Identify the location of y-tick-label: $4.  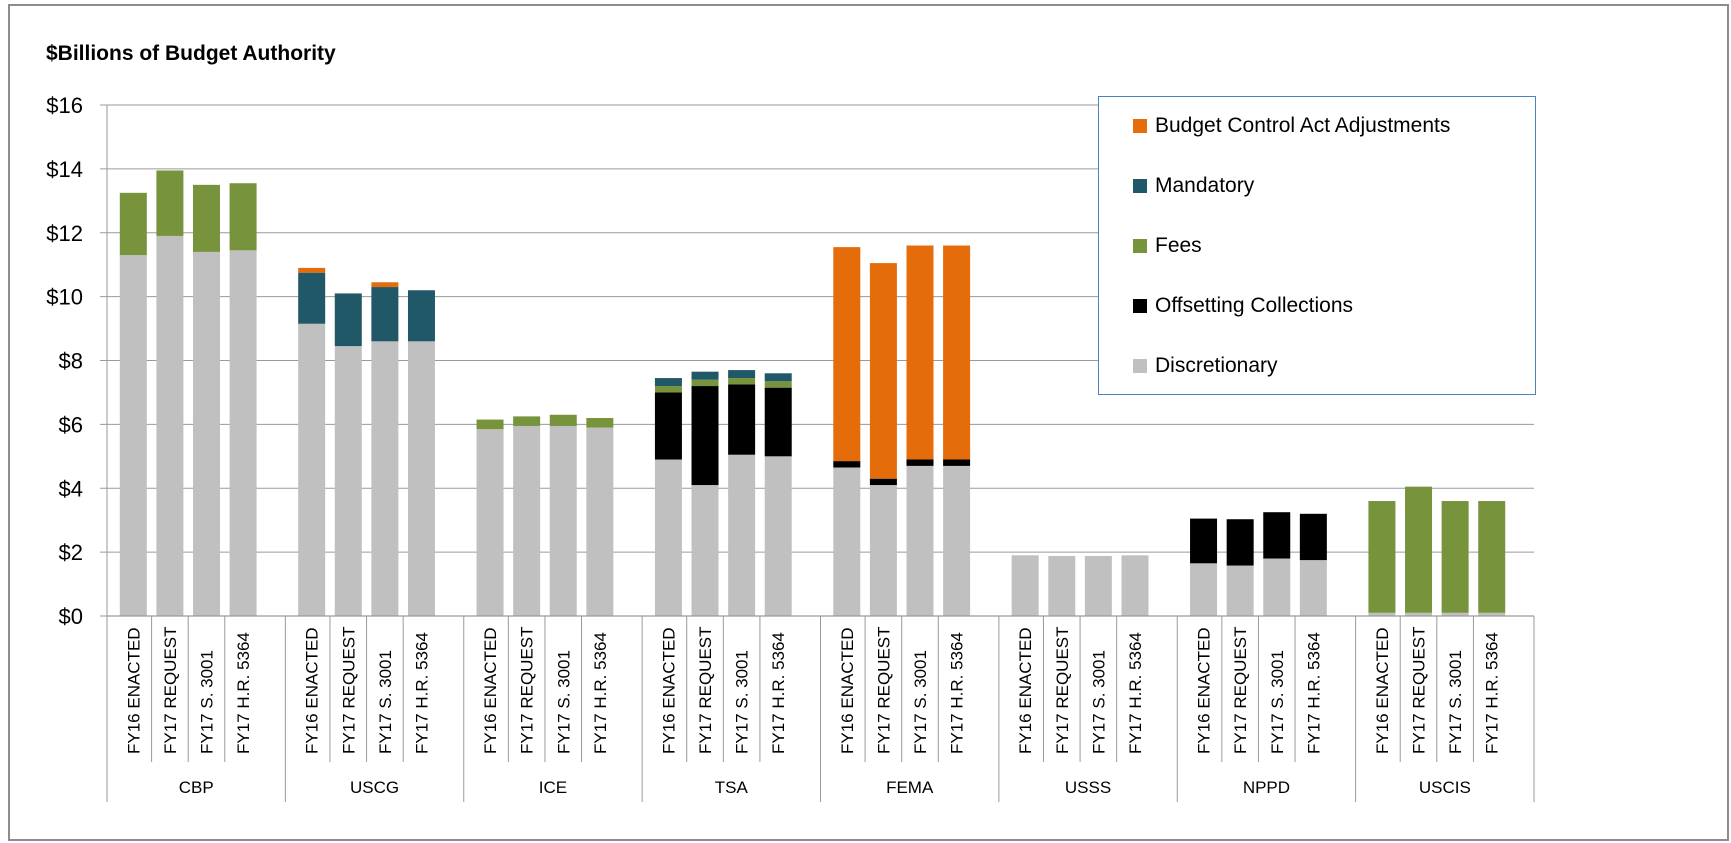
(71, 488).